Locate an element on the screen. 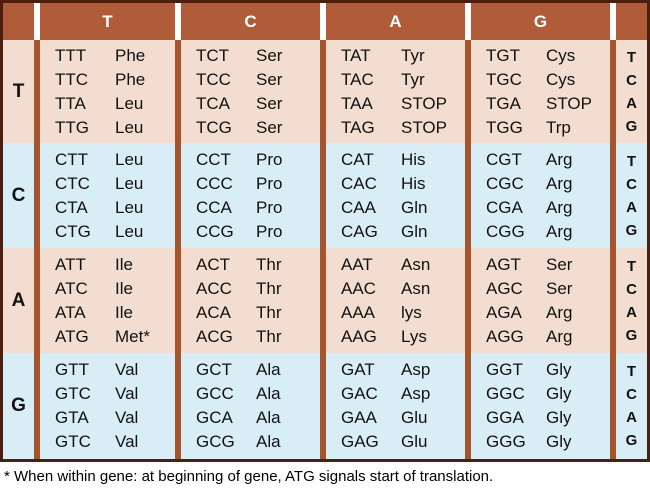 The width and height of the screenshot is (650, 498). codon: AGT is located at coordinates (503, 264).